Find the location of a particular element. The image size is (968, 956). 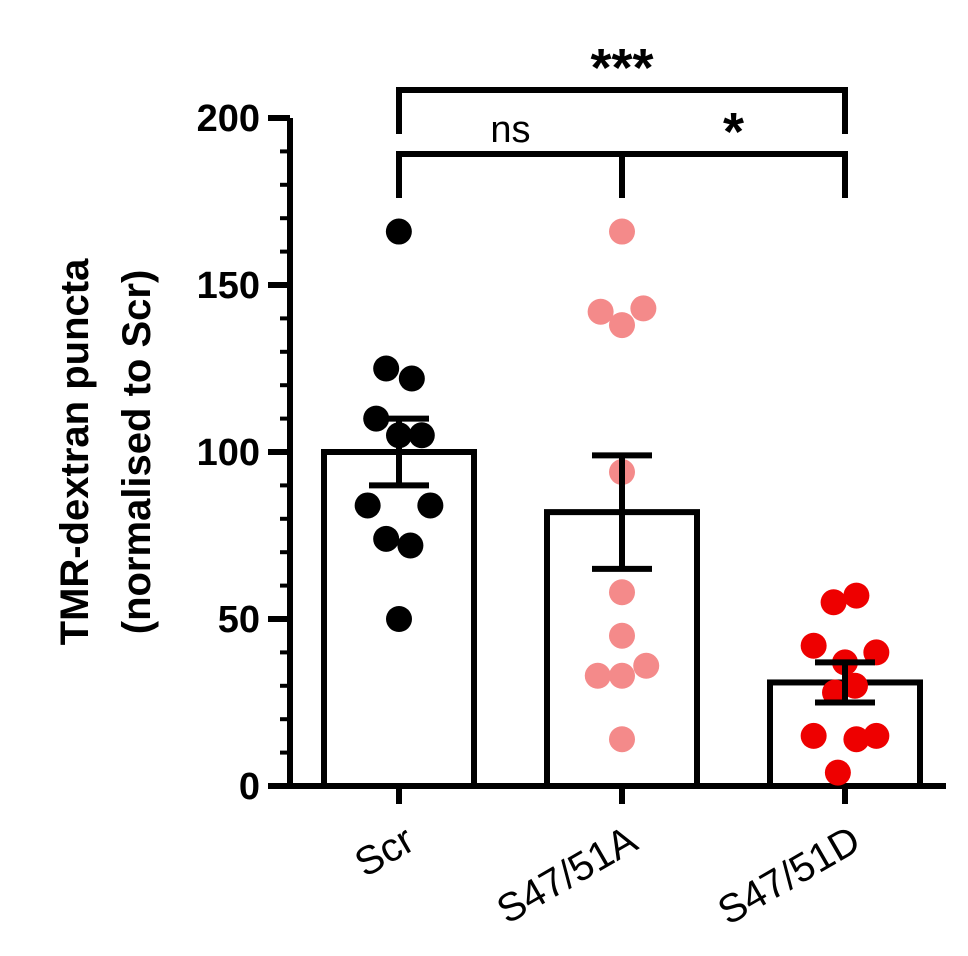

significance-label: * is located at coordinates (733, 132).